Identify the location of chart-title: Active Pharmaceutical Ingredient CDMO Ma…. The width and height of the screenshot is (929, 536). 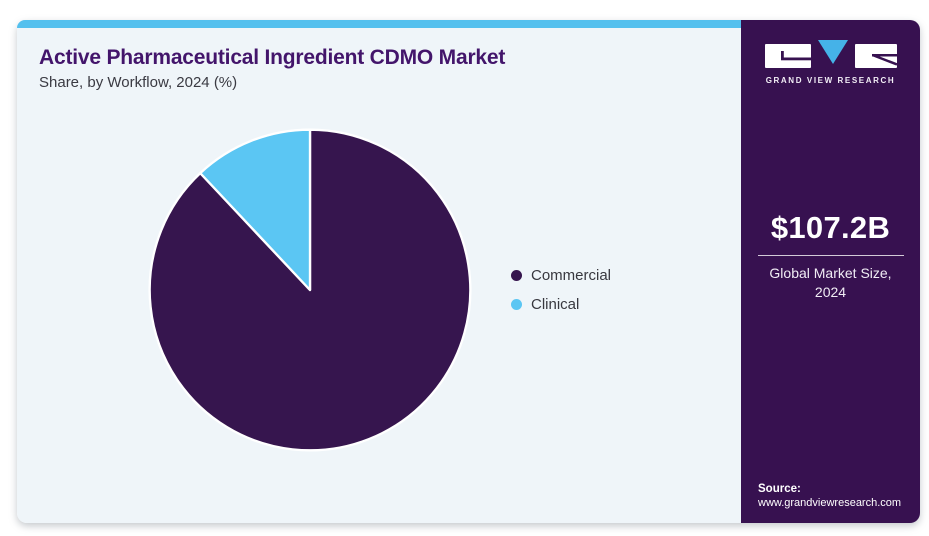
(272, 57).